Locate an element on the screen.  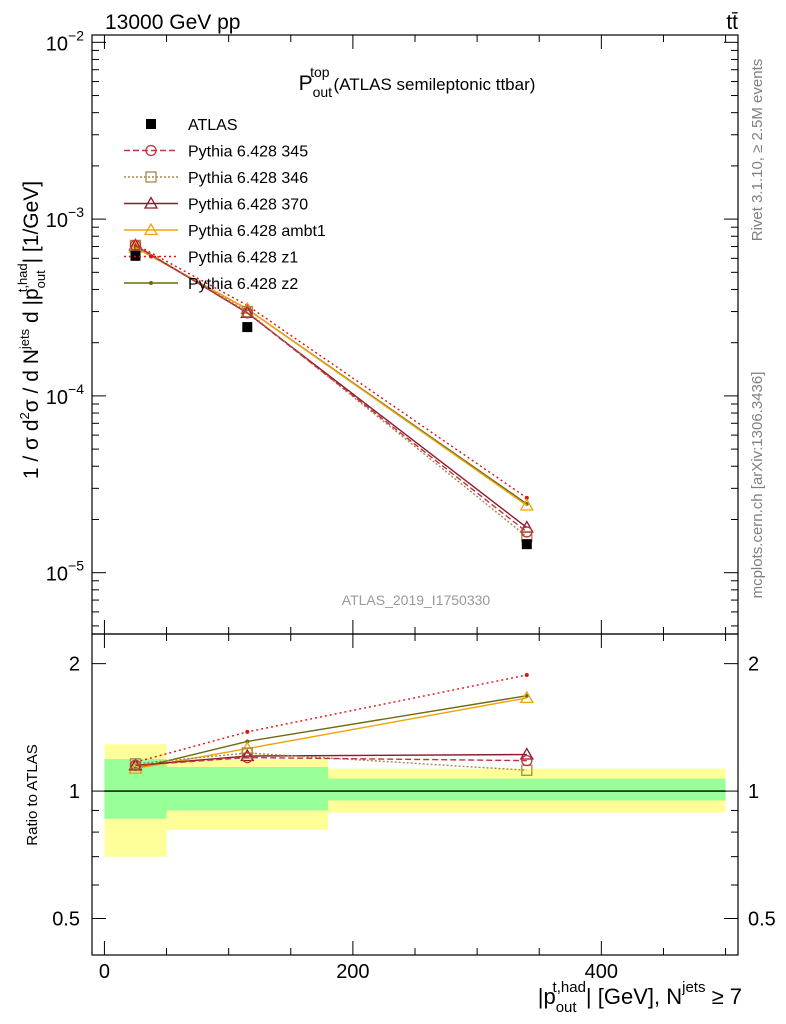
legend-label-z2: Pythia 6.428 z2 is located at coordinates (243, 284).